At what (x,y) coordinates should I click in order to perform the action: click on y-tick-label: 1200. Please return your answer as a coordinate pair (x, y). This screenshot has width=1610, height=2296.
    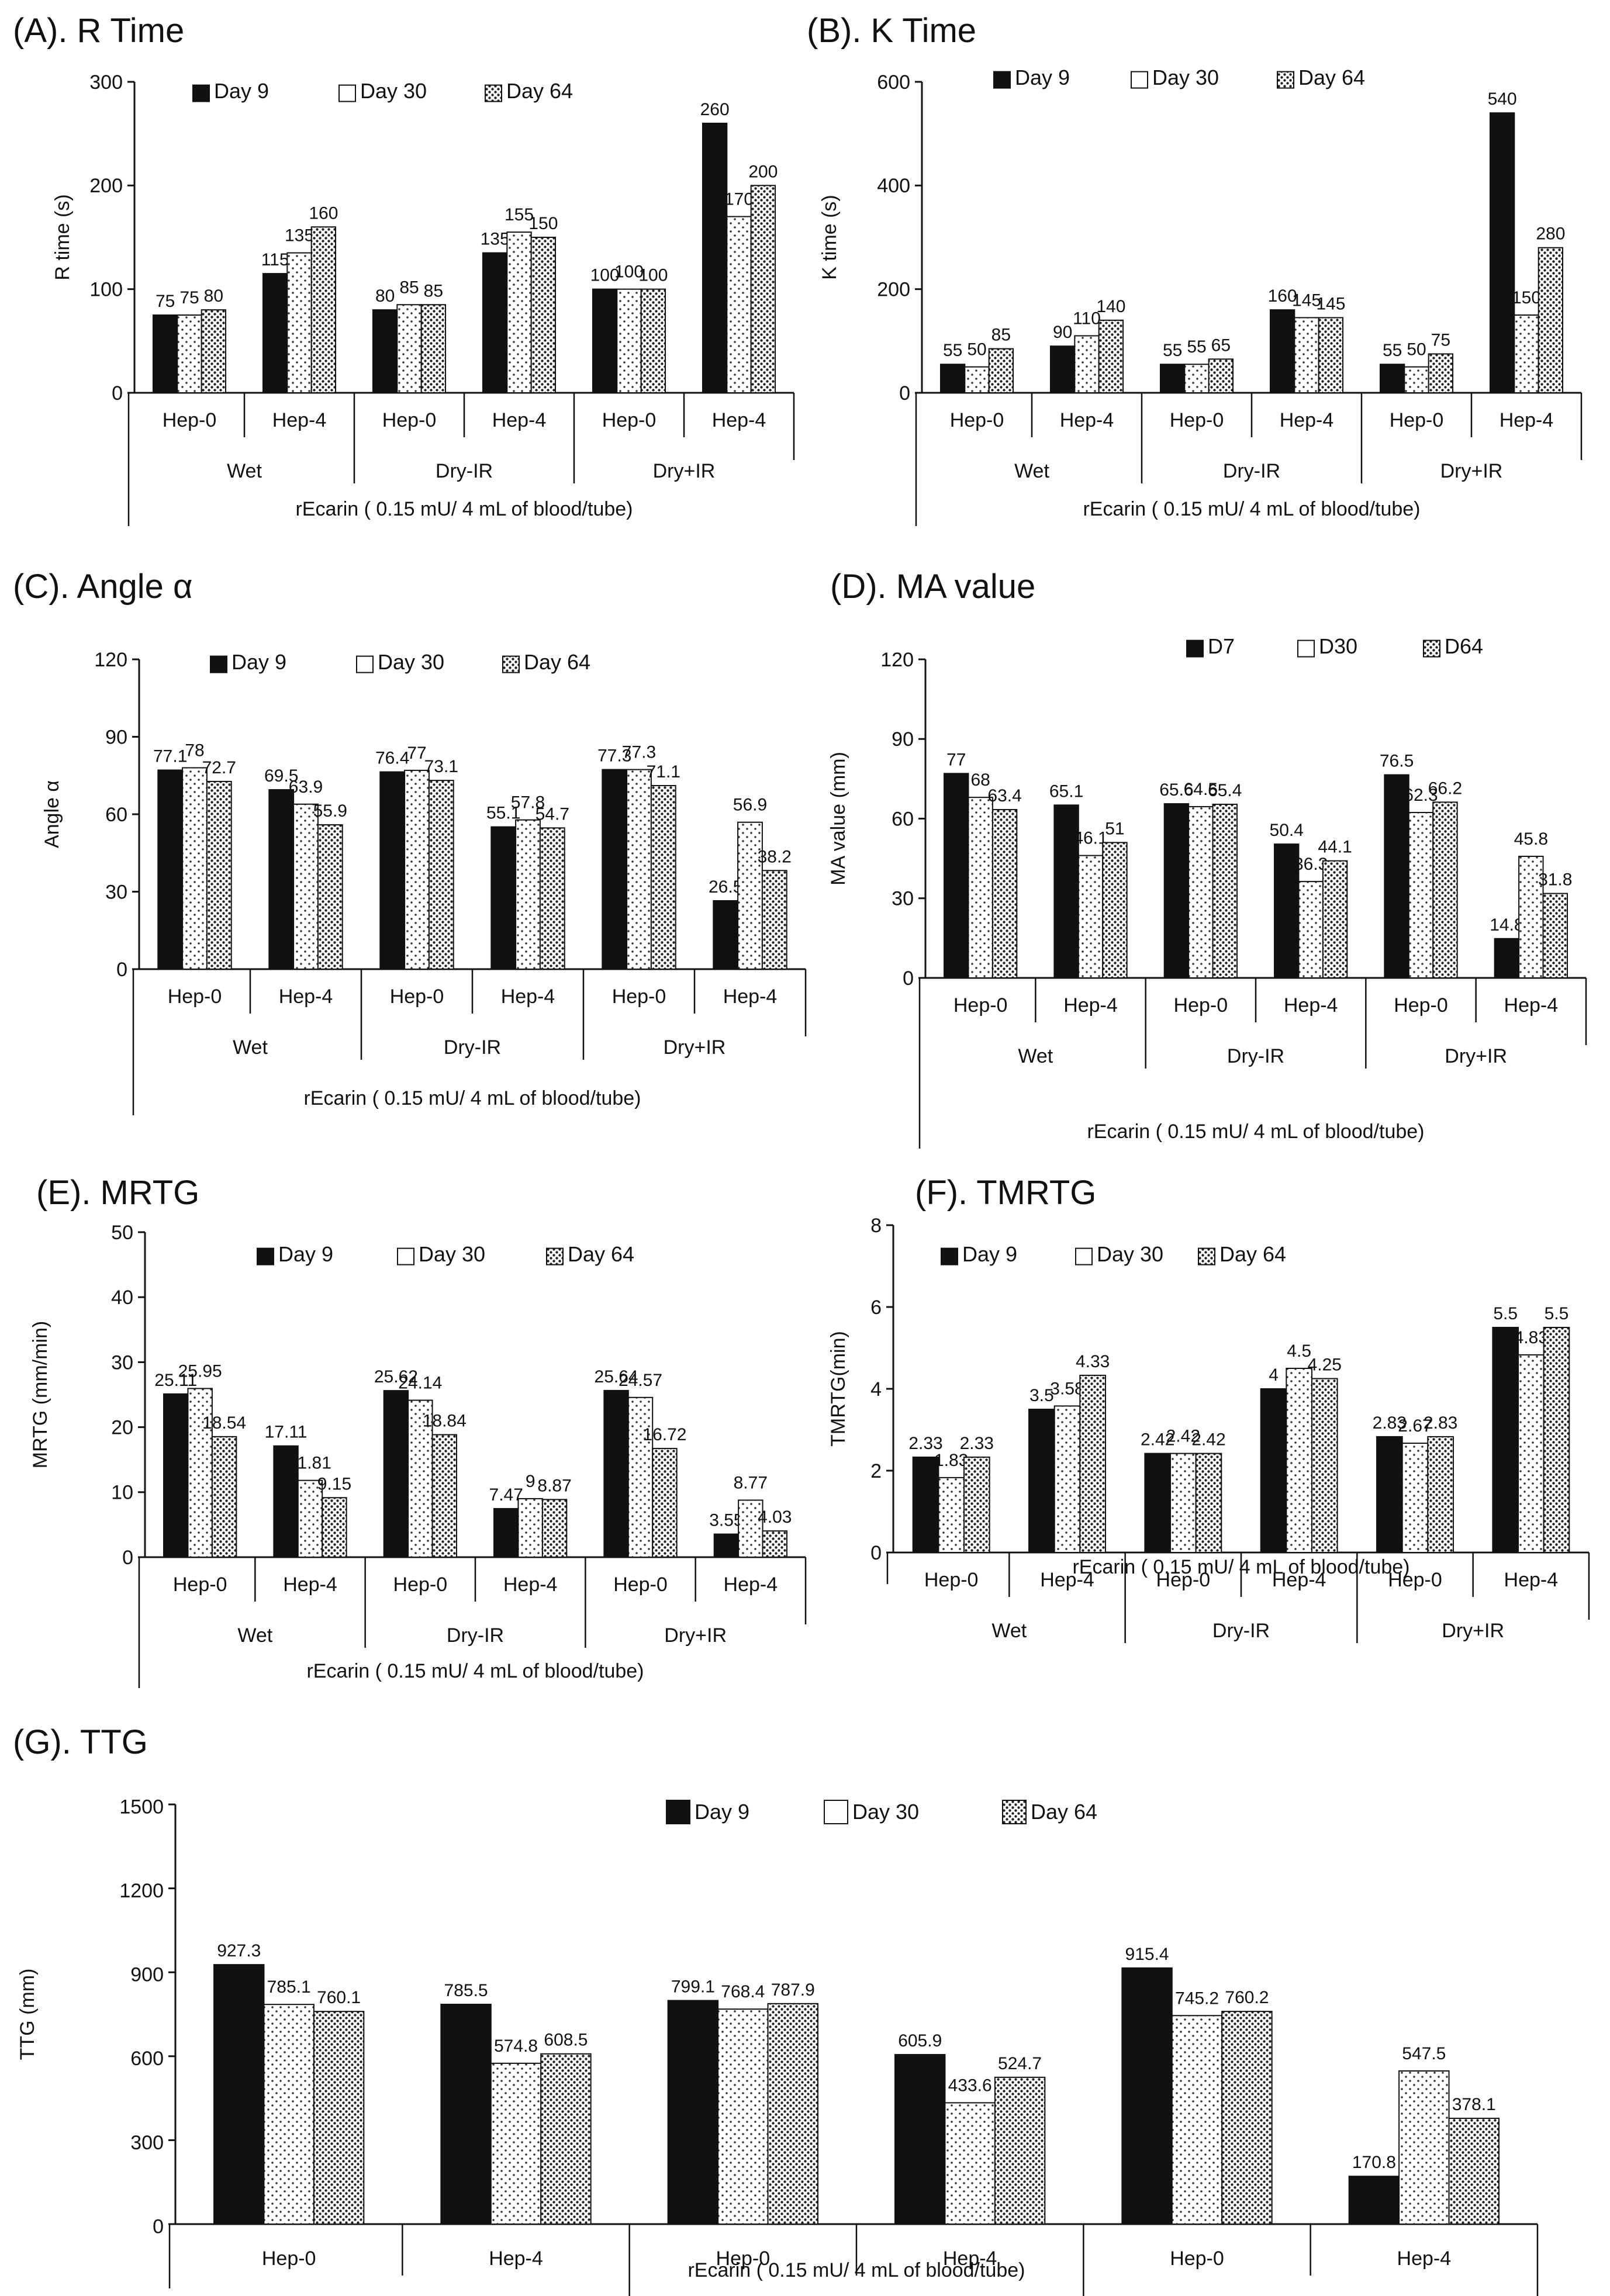
    Looking at the image, I should click on (141, 1891).